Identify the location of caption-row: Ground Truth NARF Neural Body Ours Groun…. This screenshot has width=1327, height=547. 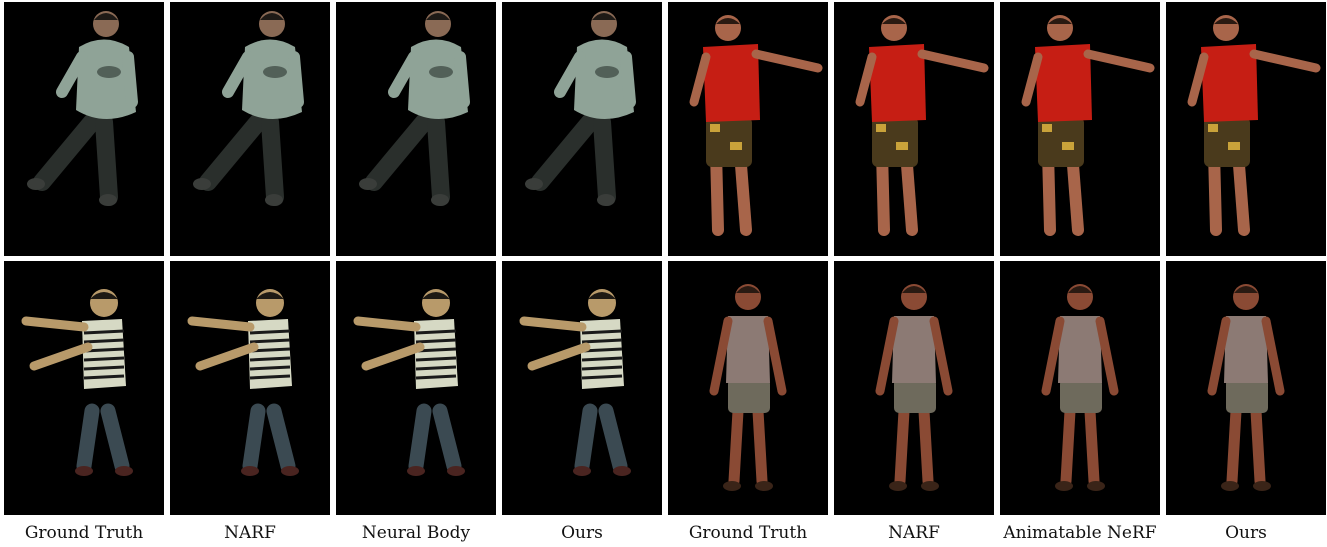
(665, 534).